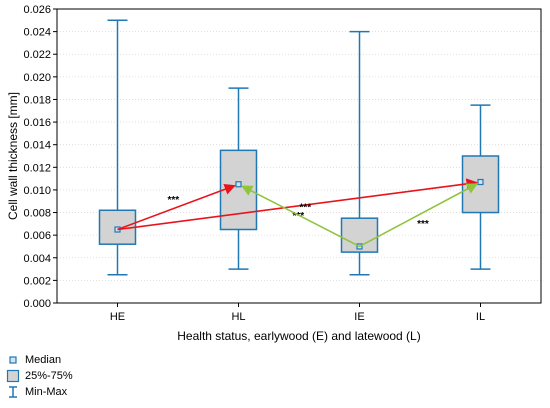  I want to click on y-tick-label: 0.022, so click(37, 55).